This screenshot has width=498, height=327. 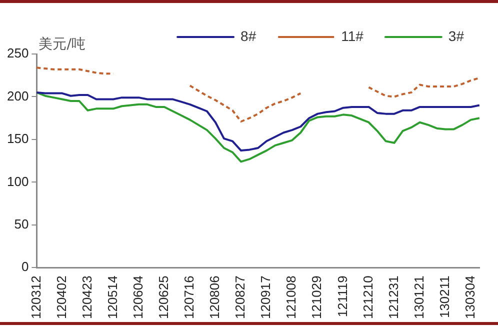 What do you see at coordinates (444, 297) in the screenshot?
I see `x-tick-label: 130211` at bounding box center [444, 297].